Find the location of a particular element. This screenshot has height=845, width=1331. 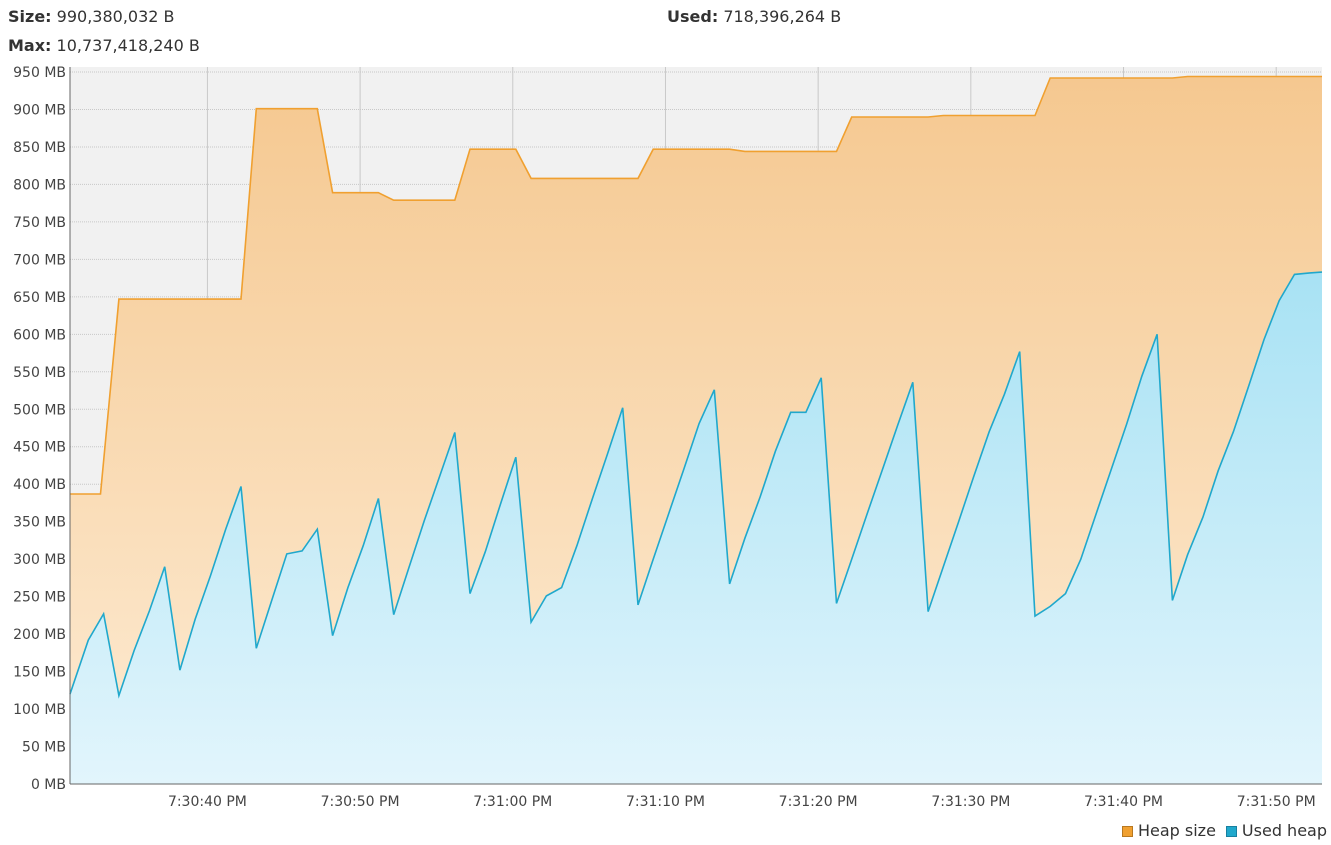

x-tick-label: 7:31:10 PM is located at coordinates (665, 802).